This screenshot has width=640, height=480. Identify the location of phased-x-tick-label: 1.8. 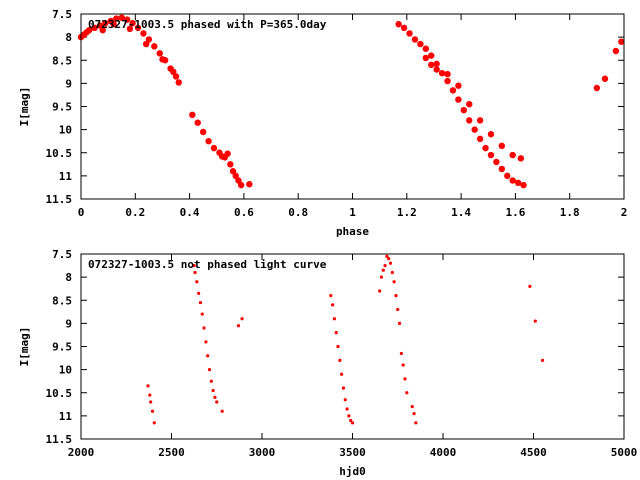
(570, 212).